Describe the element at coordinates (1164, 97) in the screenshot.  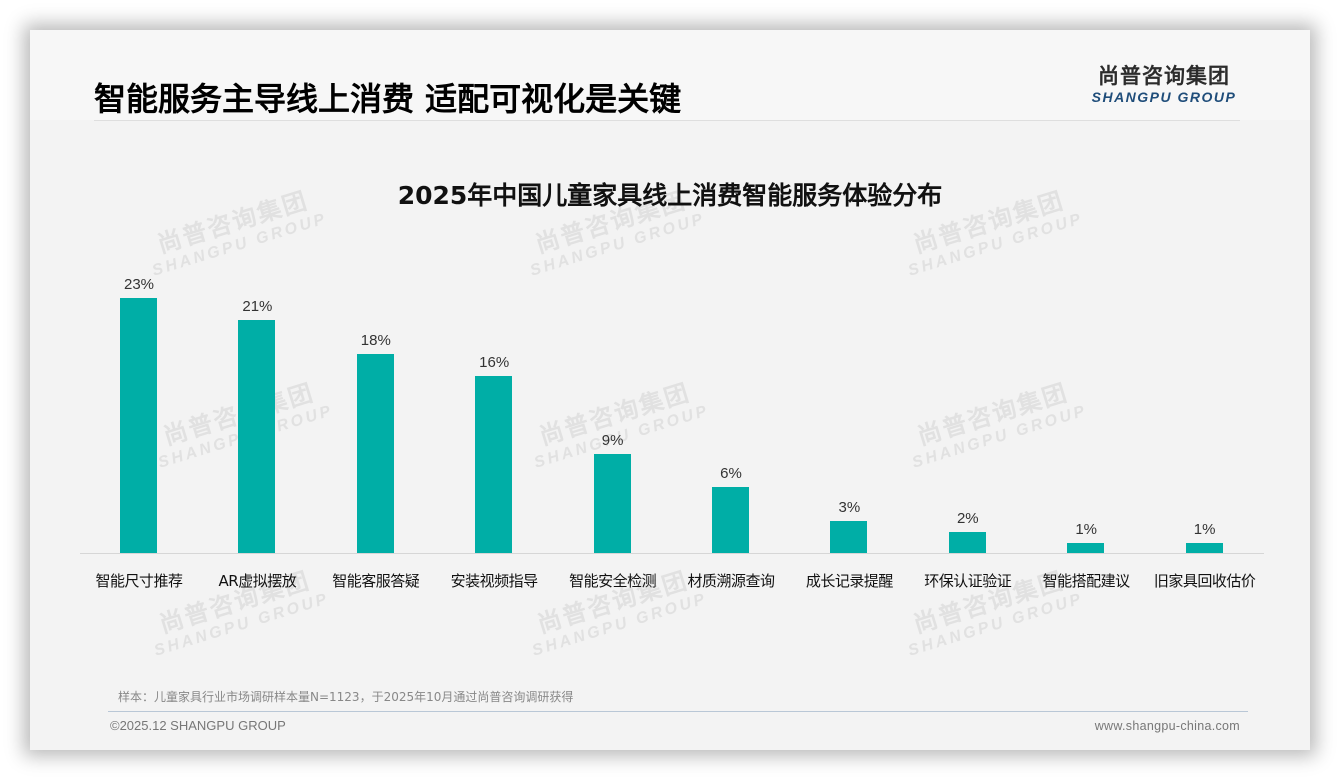
I see `logo-english-text: SHANGPU GROUP` at that location.